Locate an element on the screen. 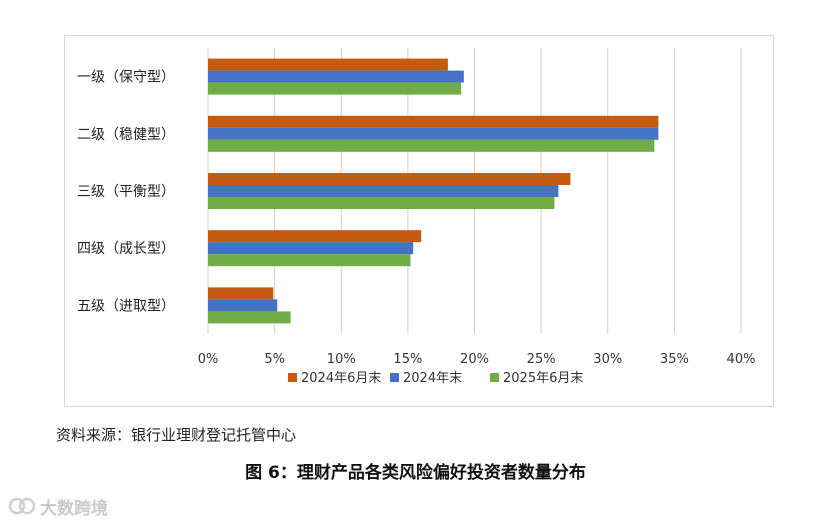 Image resolution: width=831 pixels, height=523 pixels. watermark-text: 大数跨境 is located at coordinates (74, 508).